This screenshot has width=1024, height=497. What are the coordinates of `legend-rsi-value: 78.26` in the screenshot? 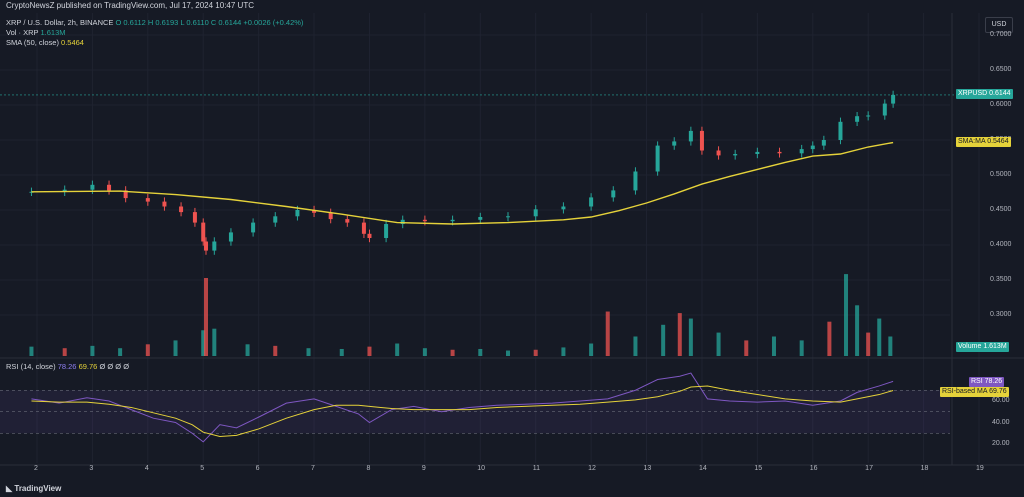 It's located at (67, 366).